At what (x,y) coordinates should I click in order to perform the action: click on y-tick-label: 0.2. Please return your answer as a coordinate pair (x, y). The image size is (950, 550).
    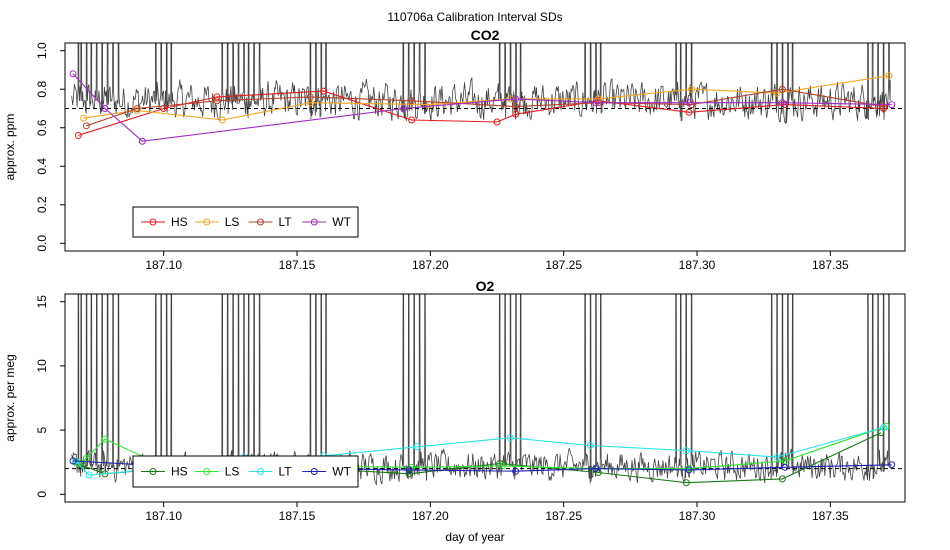
    Looking at the image, I should click on (42, 204).